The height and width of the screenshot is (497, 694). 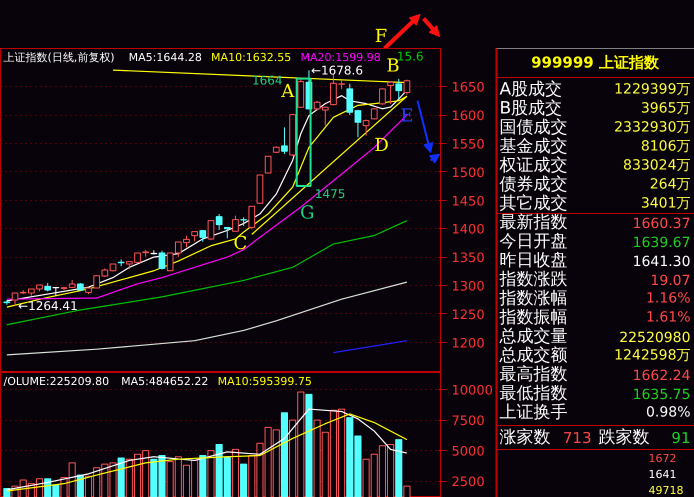 What do you see at coordinates (657, 166) in the screenshot?
I see `text: 833024万` at bounding box center [657, 166].